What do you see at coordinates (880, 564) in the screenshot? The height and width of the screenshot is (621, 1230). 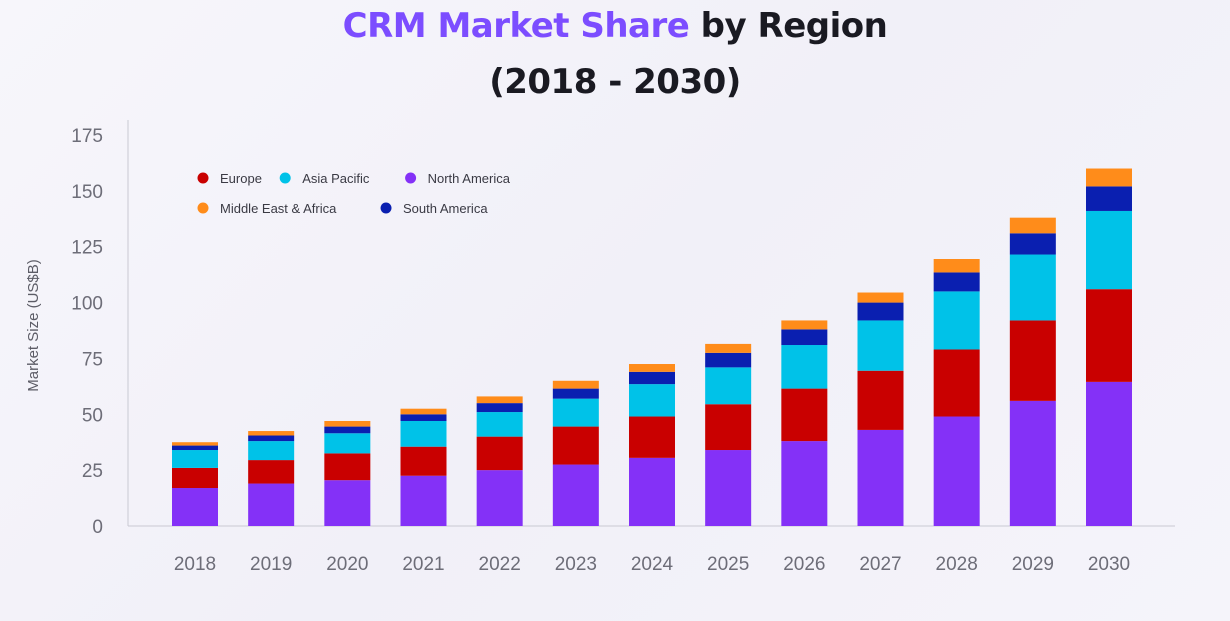 I see `x-tick-label: 2027` at bounding box center [880, 564].